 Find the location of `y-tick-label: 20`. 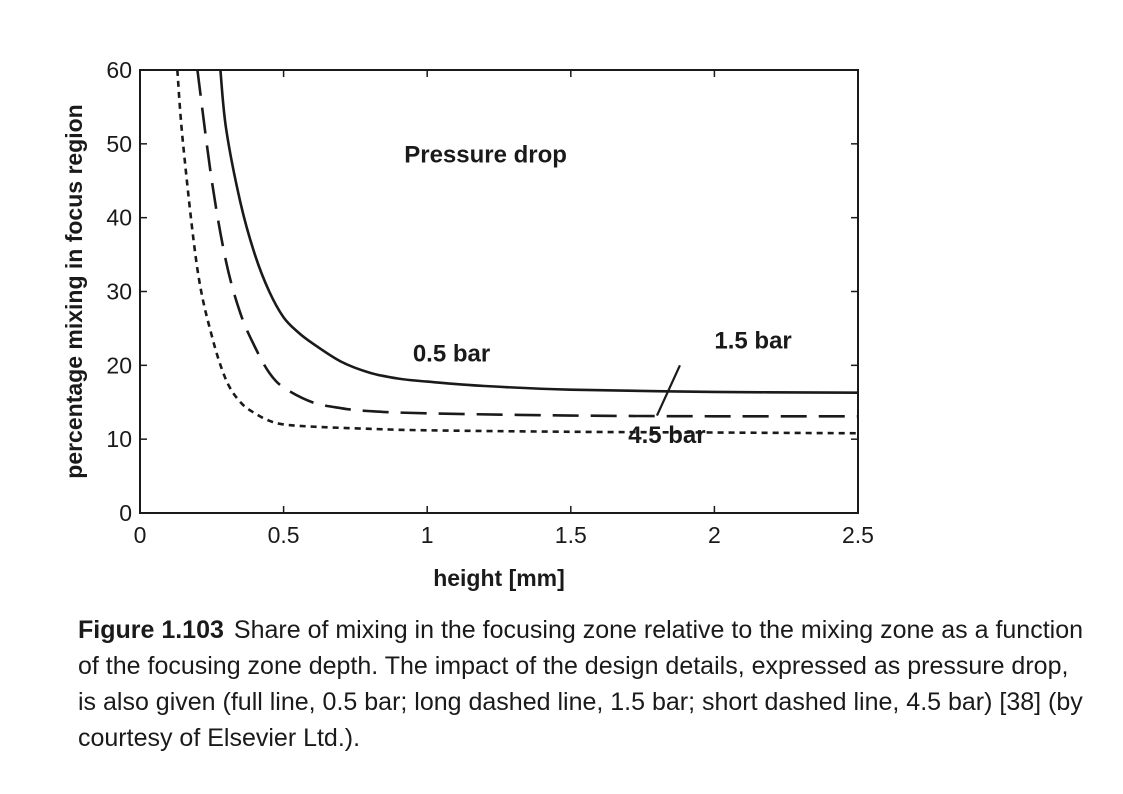

y-tick-label: 20 is located at coordinates (119, 365).